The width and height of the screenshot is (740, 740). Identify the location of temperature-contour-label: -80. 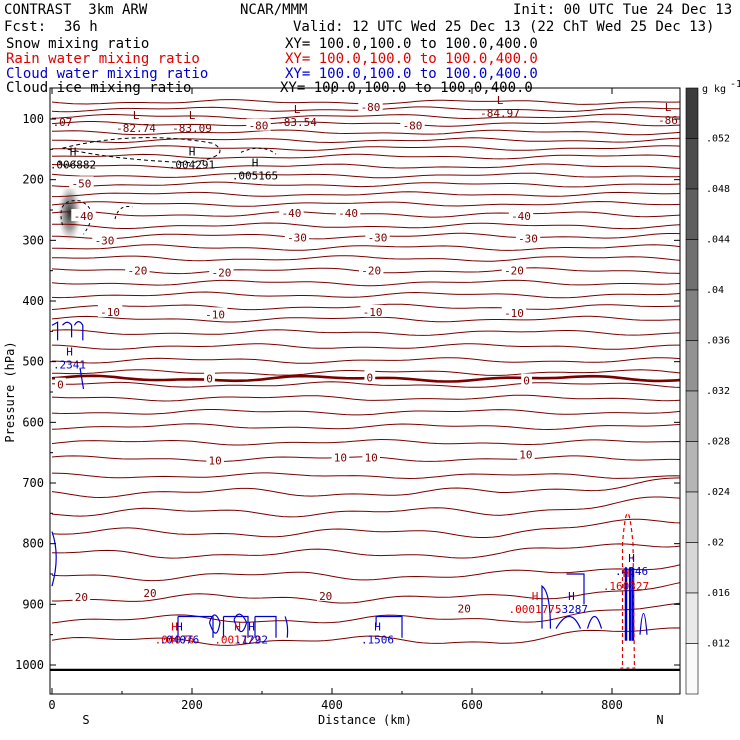
(371, 107).